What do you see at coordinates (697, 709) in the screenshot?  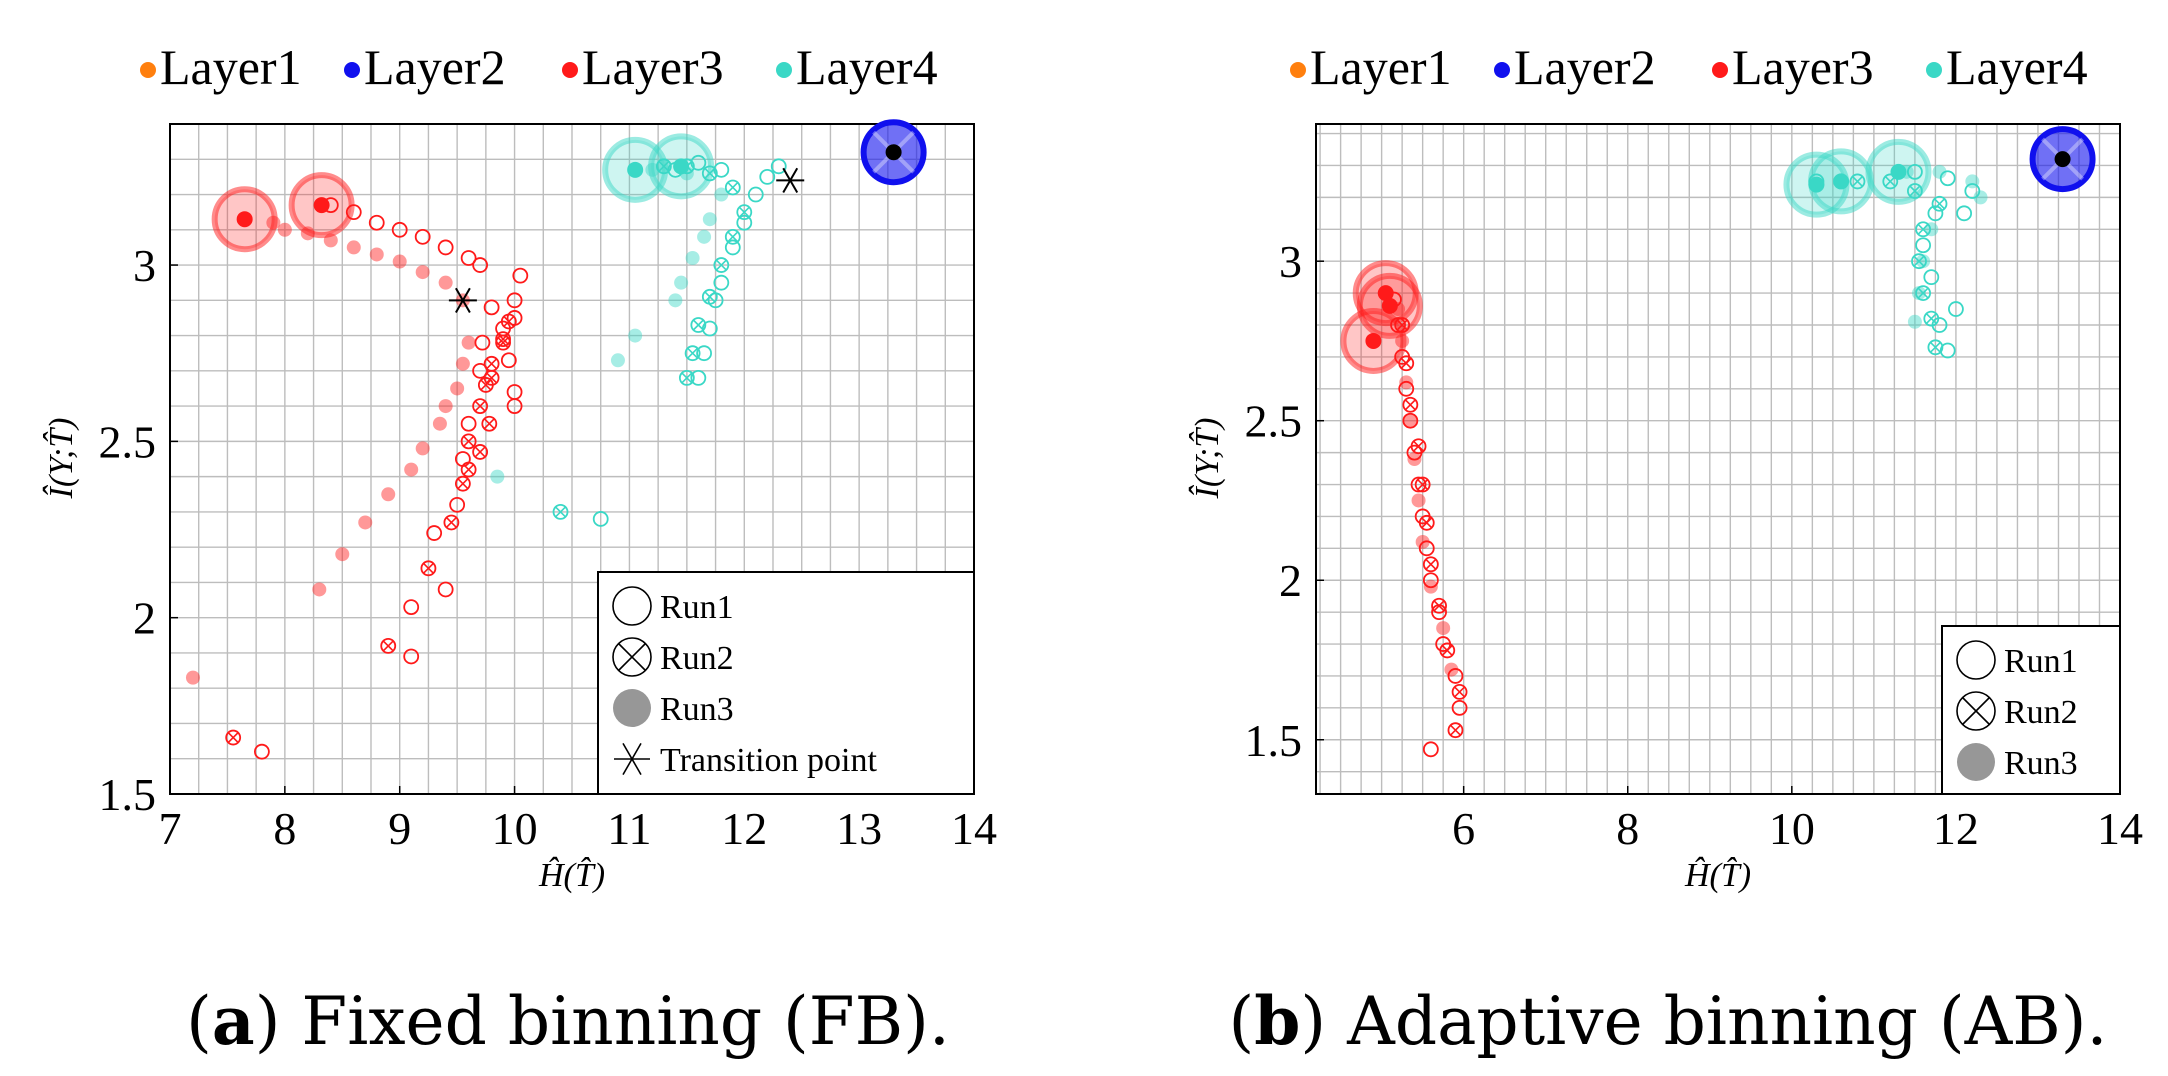 I see `marker-legend-label: Run3` at bounding box center [697, 709].